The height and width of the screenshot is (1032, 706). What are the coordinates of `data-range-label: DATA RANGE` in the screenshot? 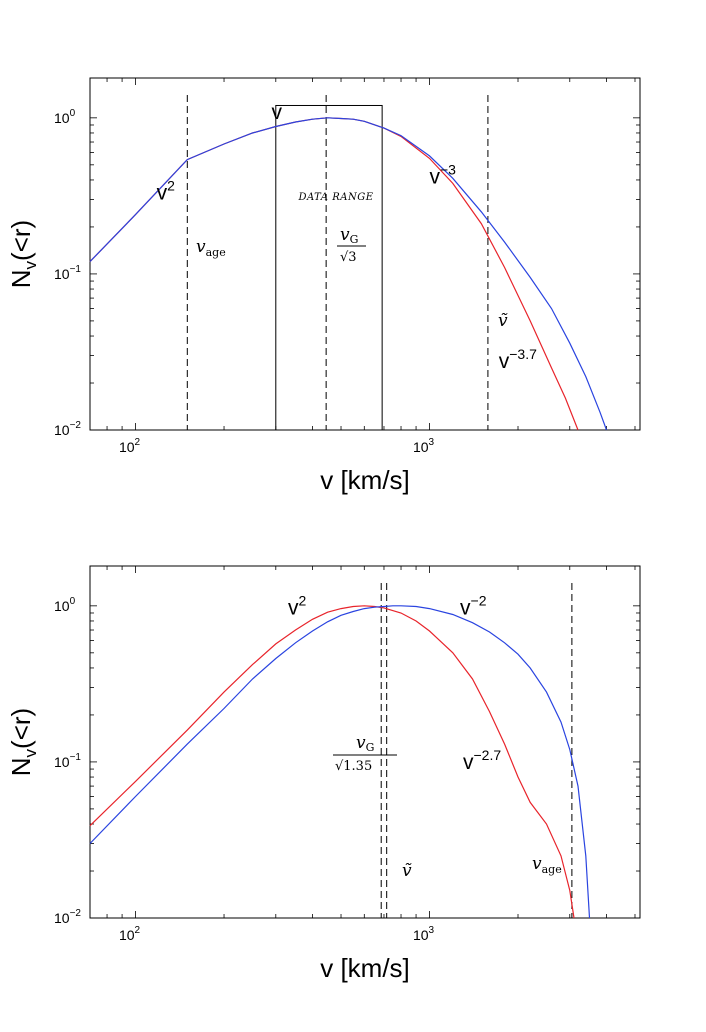 It's located at (335, 197).